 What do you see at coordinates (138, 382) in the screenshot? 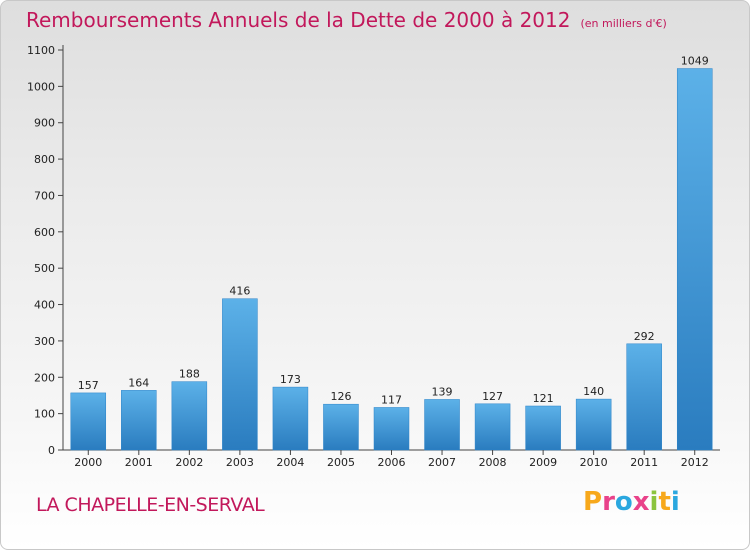
I see `data-label: 164` at bounding box center [138, 382].